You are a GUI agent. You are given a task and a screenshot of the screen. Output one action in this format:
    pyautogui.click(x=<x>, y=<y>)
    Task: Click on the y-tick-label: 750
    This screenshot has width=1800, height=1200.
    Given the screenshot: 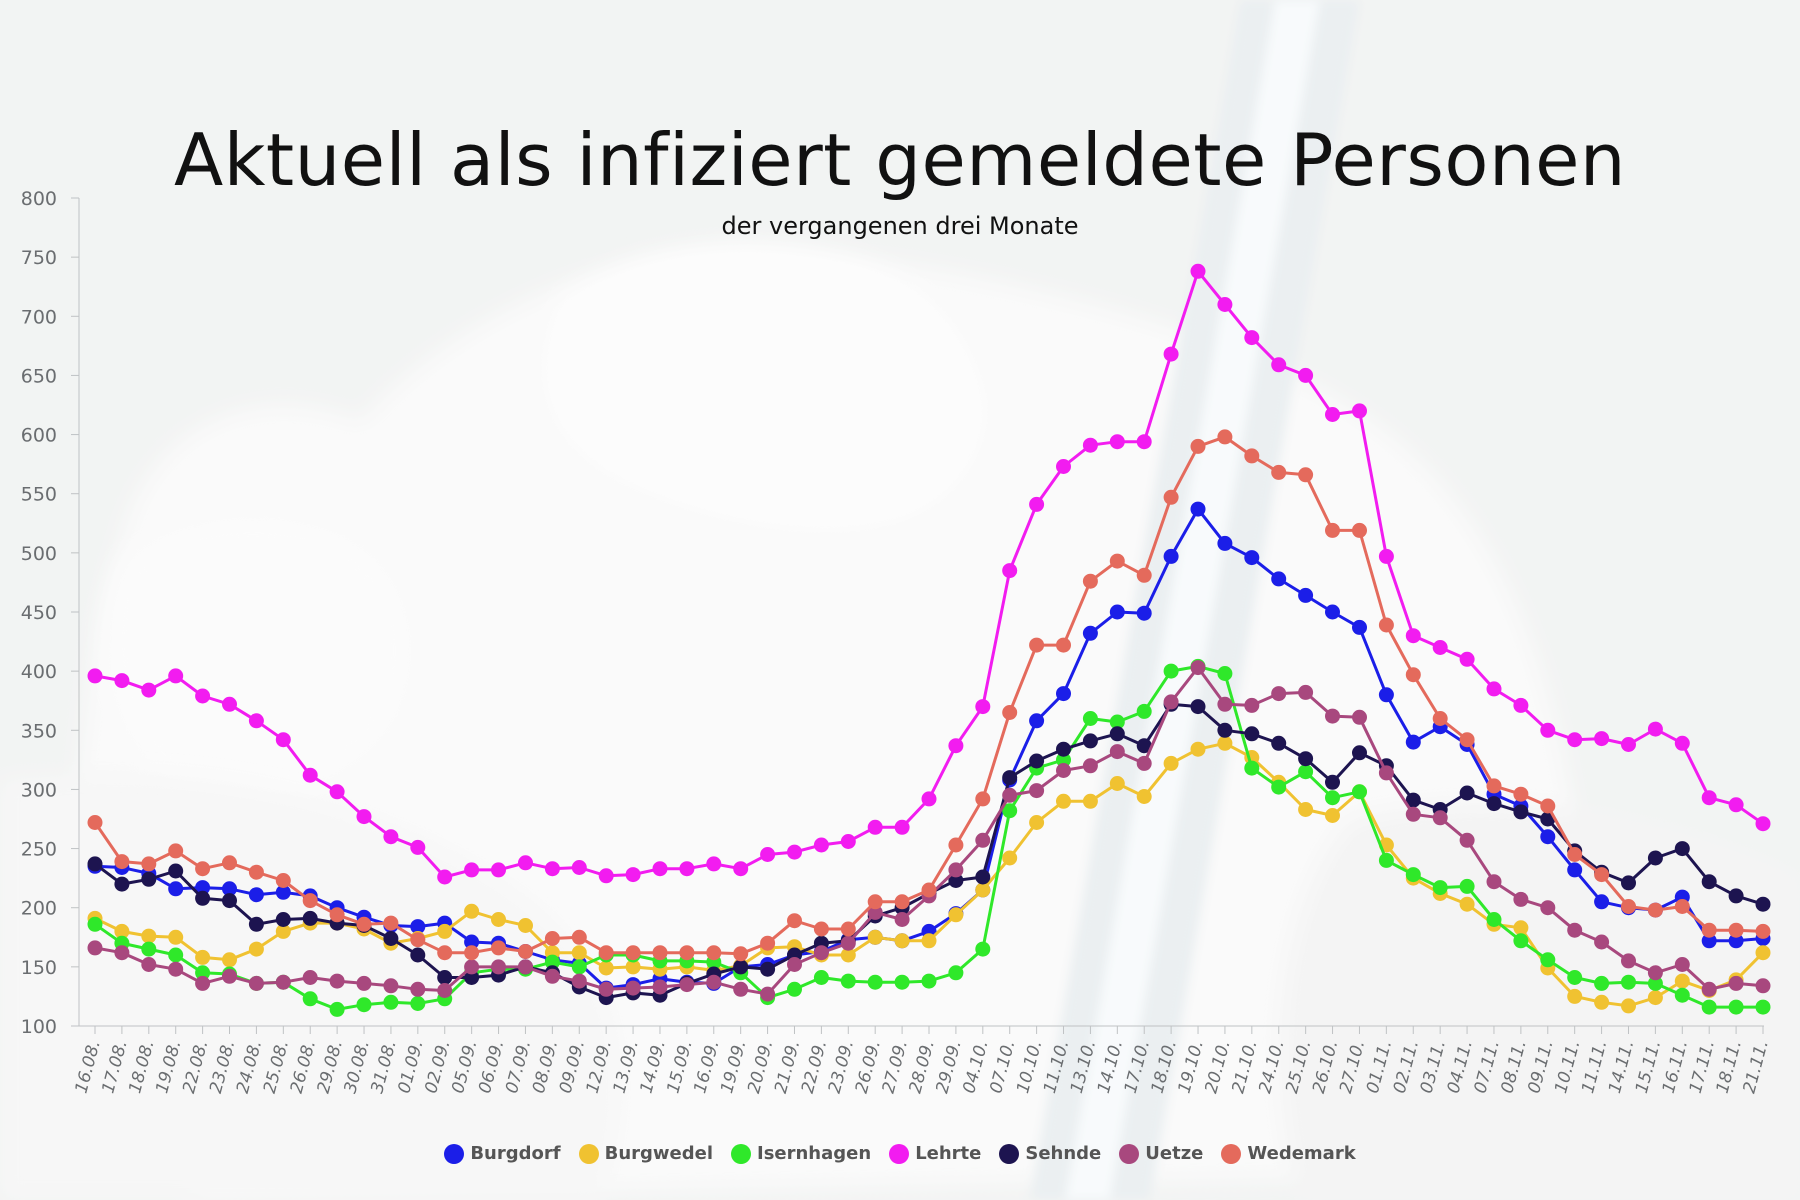 What is the action you would take?
    pyautogui.click(x=39, y=258)
    